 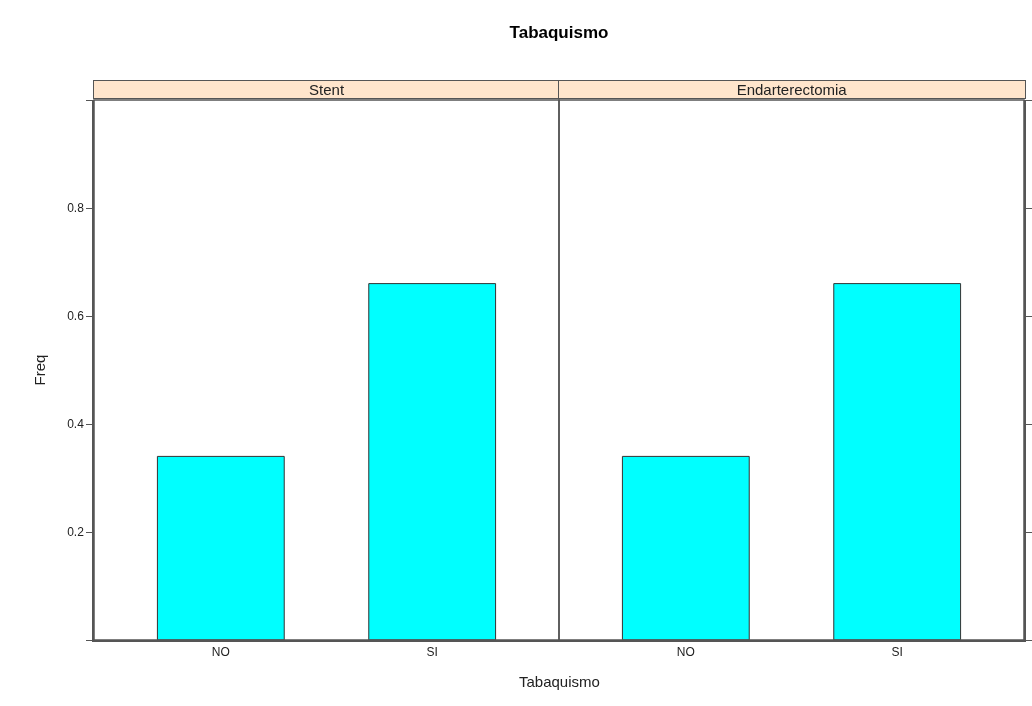 I want to click on y-axis-title: Freq, so click(x=39, y=370).